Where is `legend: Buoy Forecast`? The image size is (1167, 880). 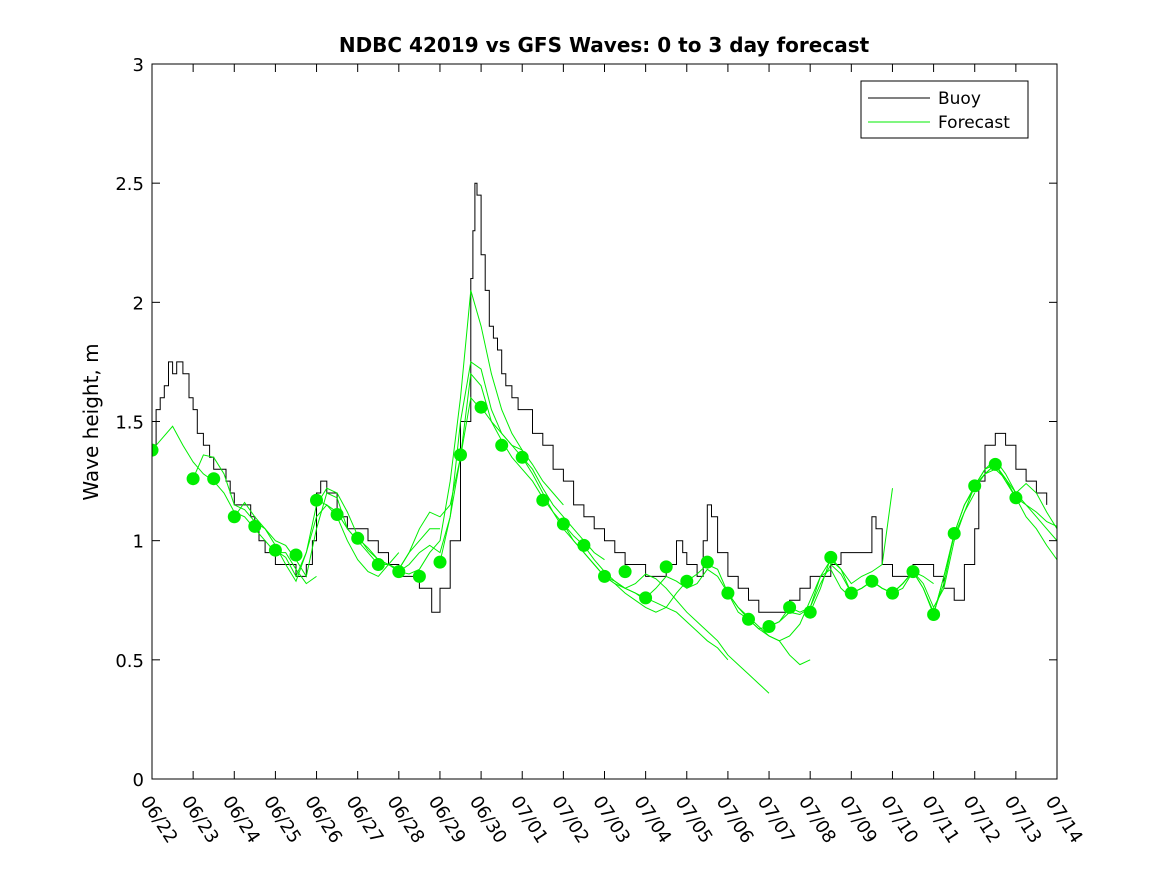
legend: Buoy Forecast is located at coordinates (944, 109).